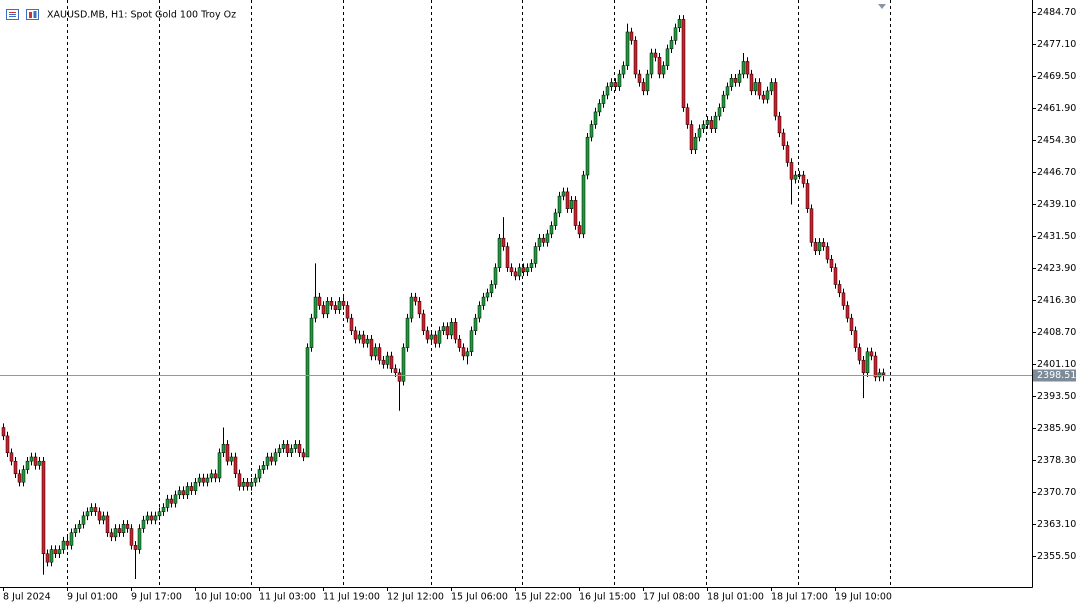 Image resolution: width=1087 pixels, height=607 pixels. Describe the element at coordinates (1056, 332) in the screenshot. I see `y-tick-label: 2408.70` at that location.